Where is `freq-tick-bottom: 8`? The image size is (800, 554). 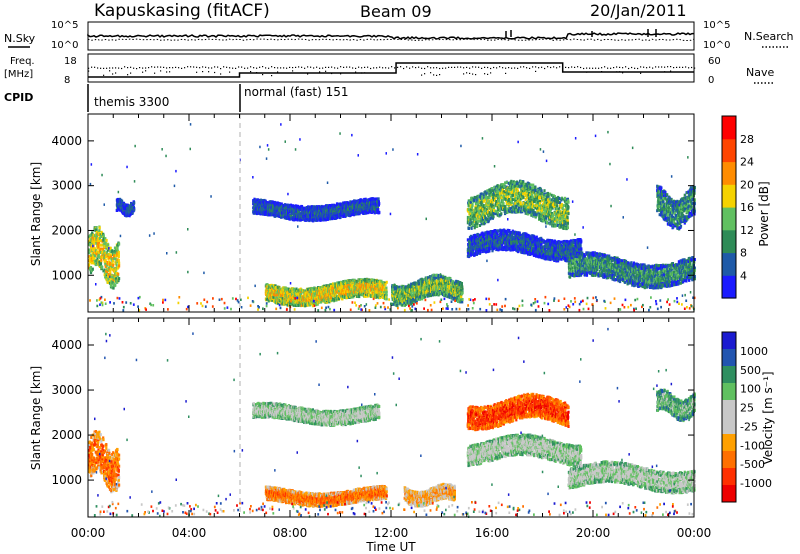 freq-tick-bottom: 8 is located at coordinates (67, 80).